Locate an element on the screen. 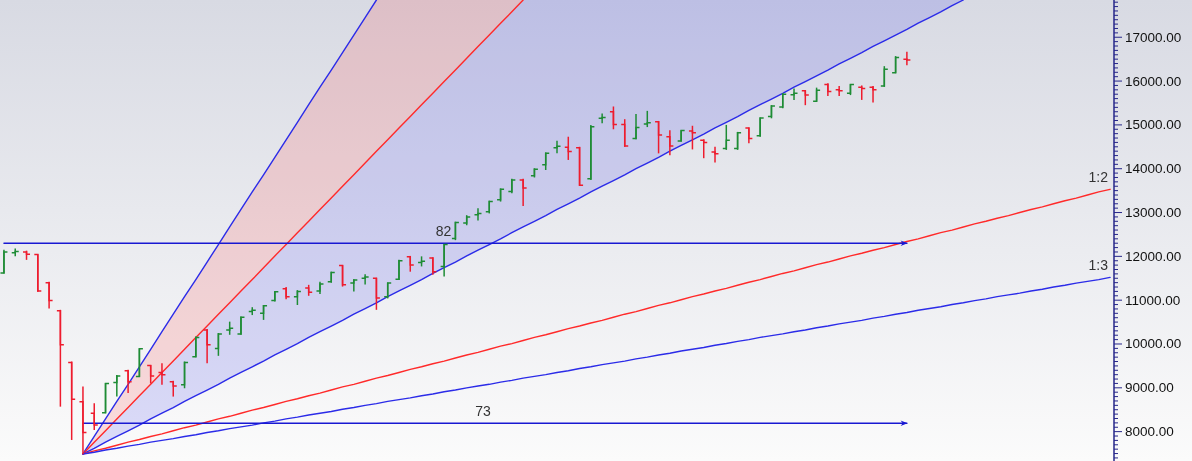  y-tick-label: 10000.00 is located at coordinates (1153, 344).